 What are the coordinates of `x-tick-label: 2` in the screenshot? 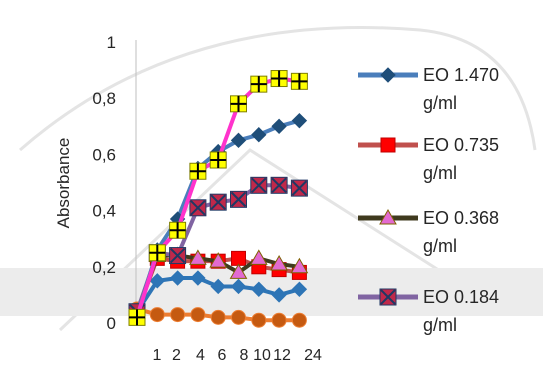 It's located at (176, 355).